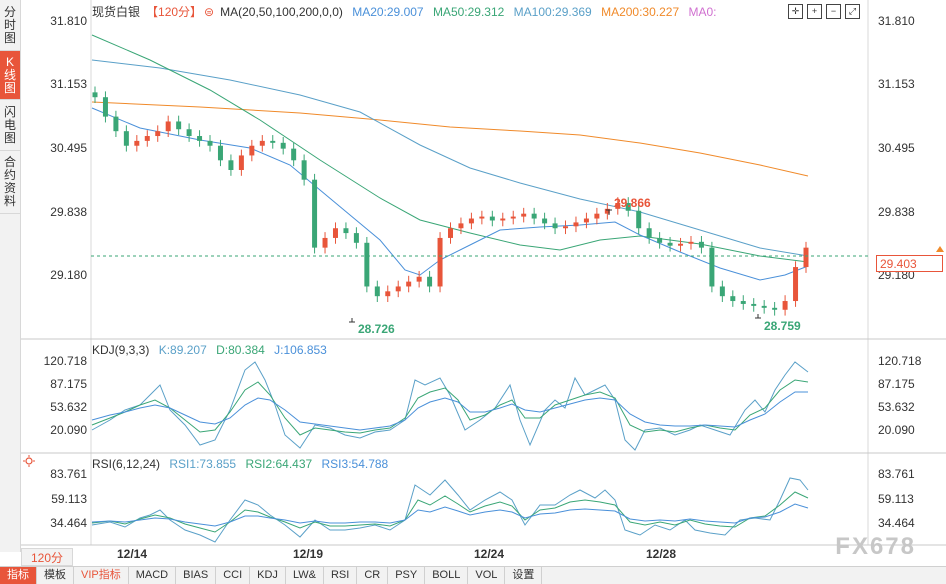 Image resolution: width=946 pixels, height=584 pixels. Describe the element at coordinates (341, 575) in the screenshot. I see `tab-rsi: RSI` at that location.